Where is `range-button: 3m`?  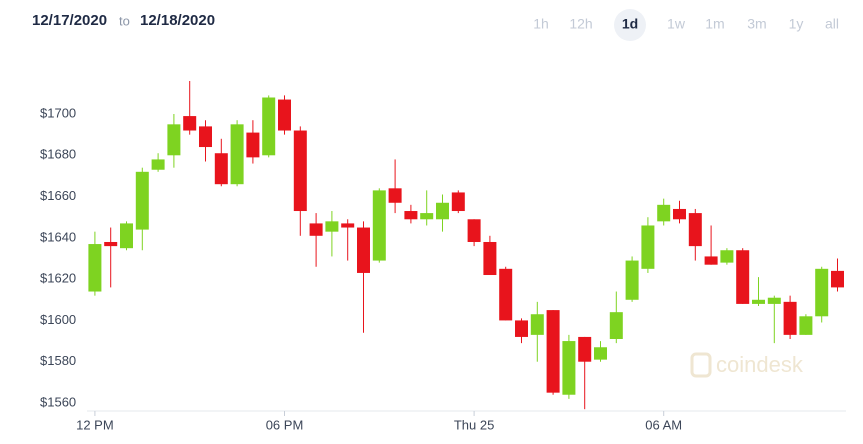 range-button: 3m is located at coordinates (756, 24).